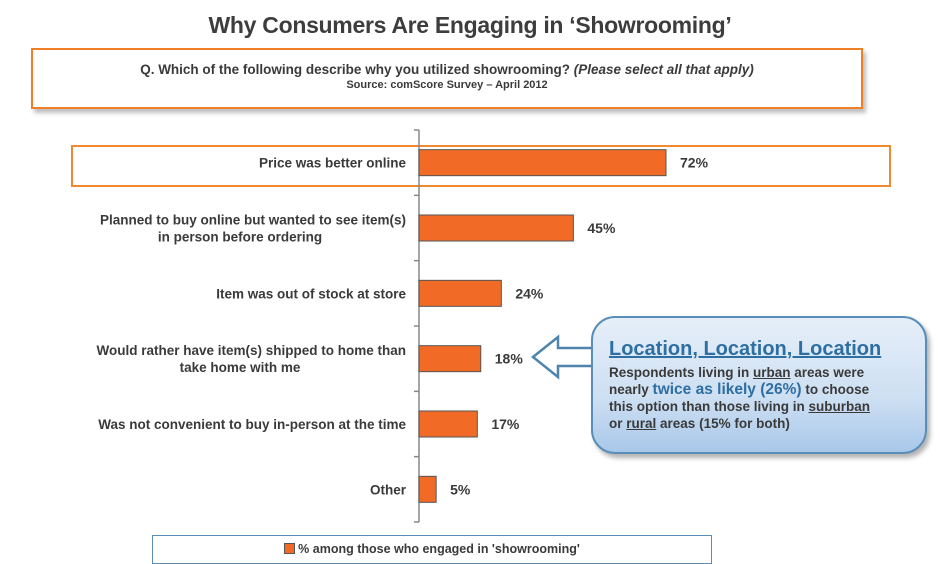 The image size is (940, 564). What do you see at coordinates (311, 293) in the screenshot?
I see `category-label: Item was out of stock at store` at bounding box center [311, 293].